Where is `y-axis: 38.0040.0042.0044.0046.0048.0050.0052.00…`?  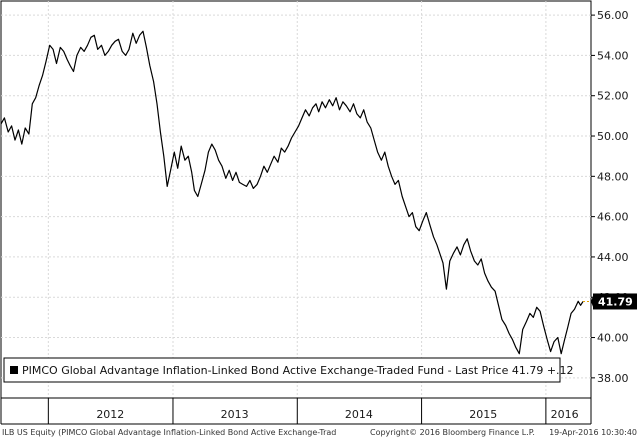
y-axis: 38.0040.0042.0044.0046.0048.0050.0052.00… is located at coordinates (610, 197).